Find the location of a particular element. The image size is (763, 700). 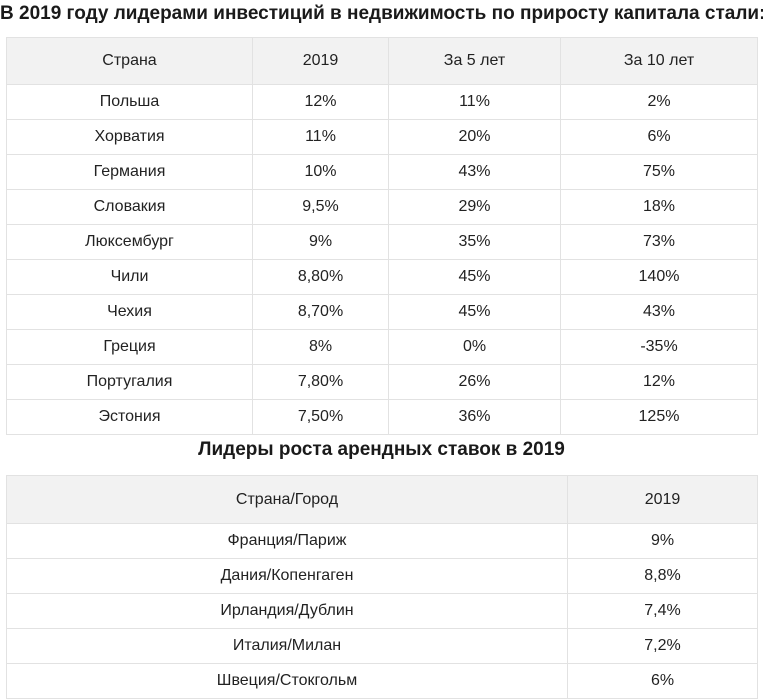

cell-5-years: 43% is located at coordinates (474, 172).